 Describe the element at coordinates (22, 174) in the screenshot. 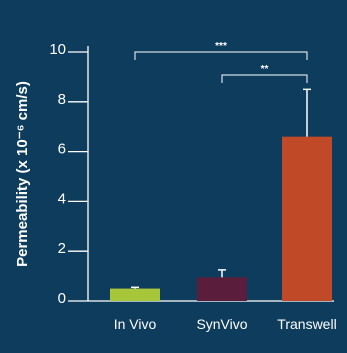

I see `y-axis-label: Permeability (x 10⁻⁶ cm/s)` at that location.